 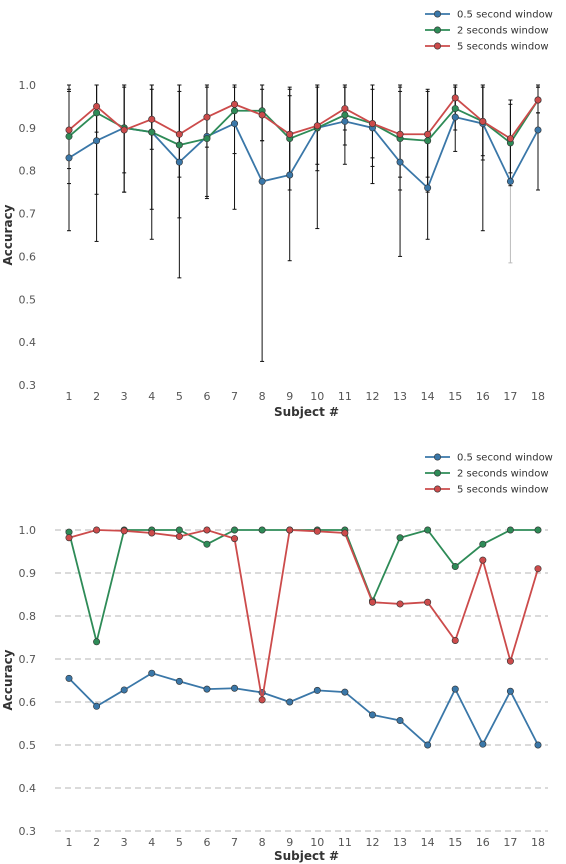 What do you see at coordinates (503, 31) in the screenshot?
I see `legend-label: 2 seconds window` at bounding box center [503, 31].